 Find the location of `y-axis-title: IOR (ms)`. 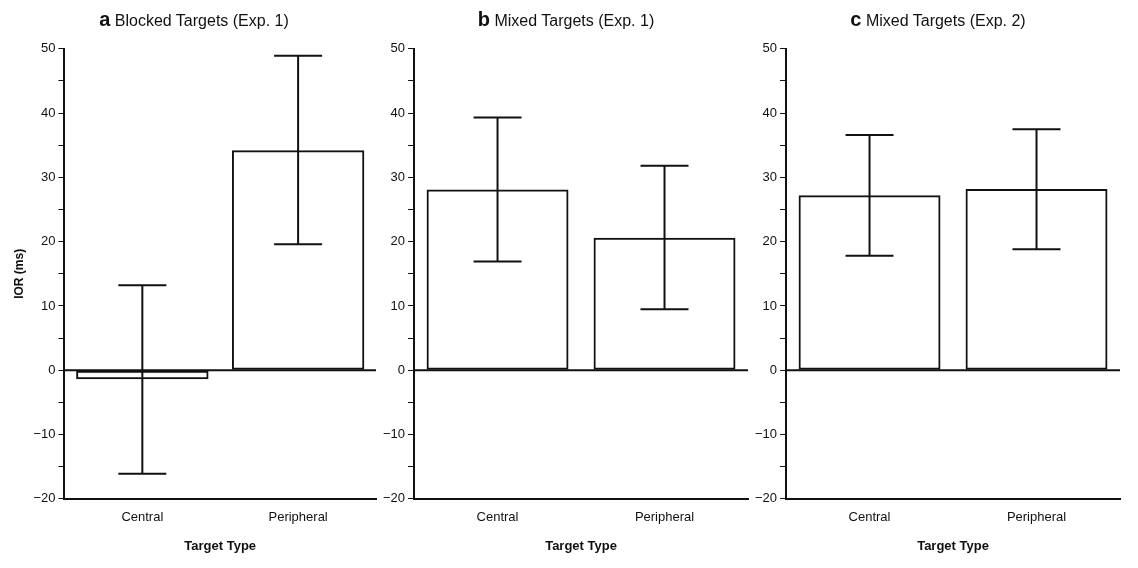

y-axis-title: IOR (ms) is located at coordinates (18, 273).